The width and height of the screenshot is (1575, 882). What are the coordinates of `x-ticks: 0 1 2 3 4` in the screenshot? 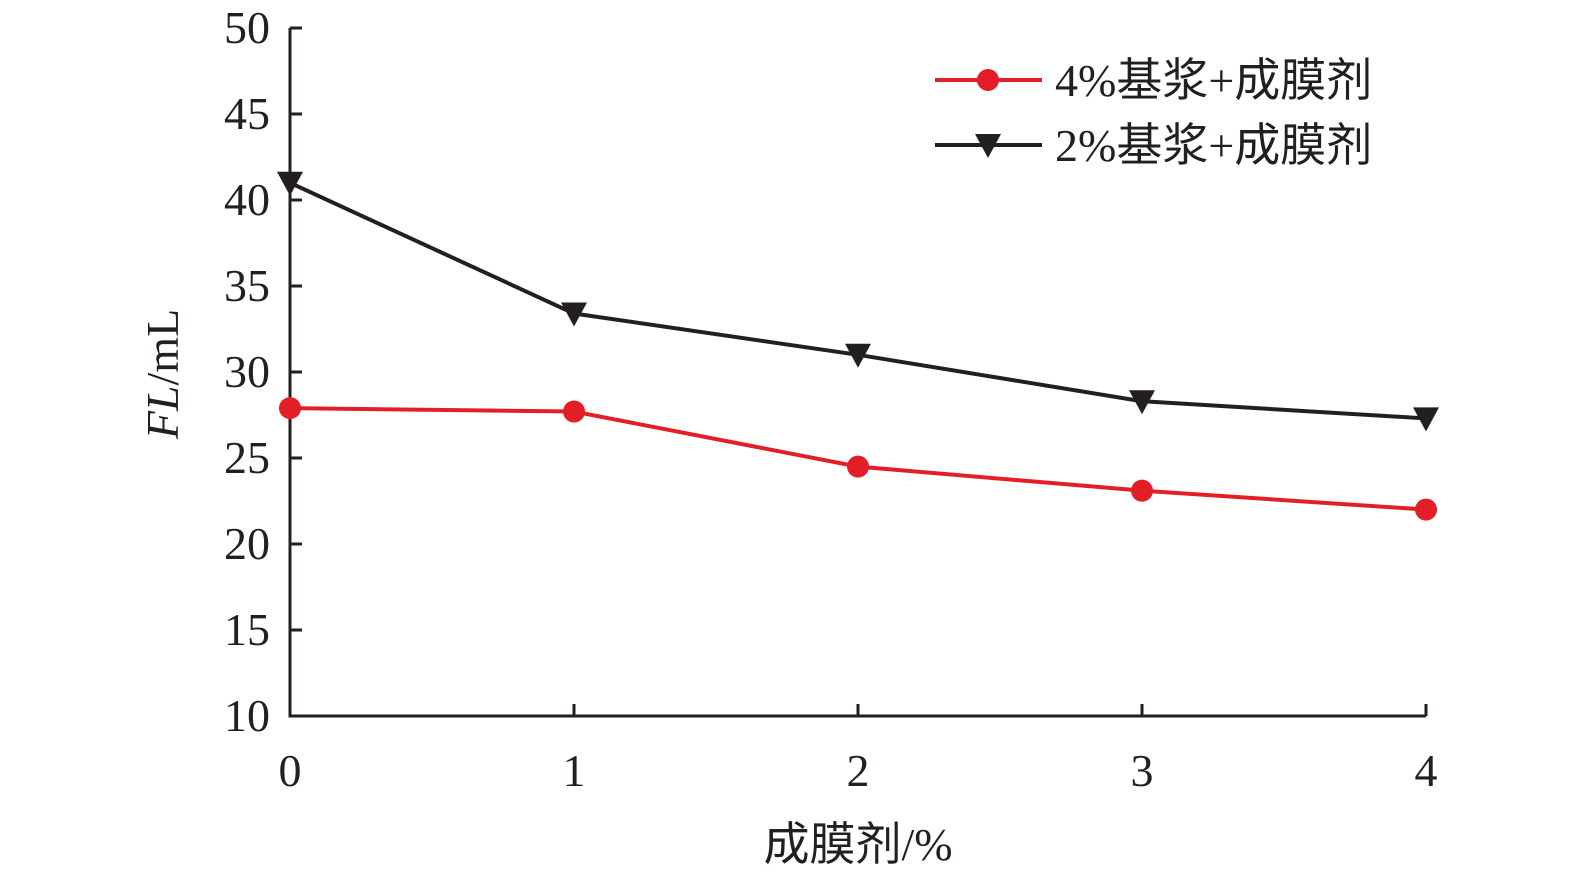 It's located at (858, 750).